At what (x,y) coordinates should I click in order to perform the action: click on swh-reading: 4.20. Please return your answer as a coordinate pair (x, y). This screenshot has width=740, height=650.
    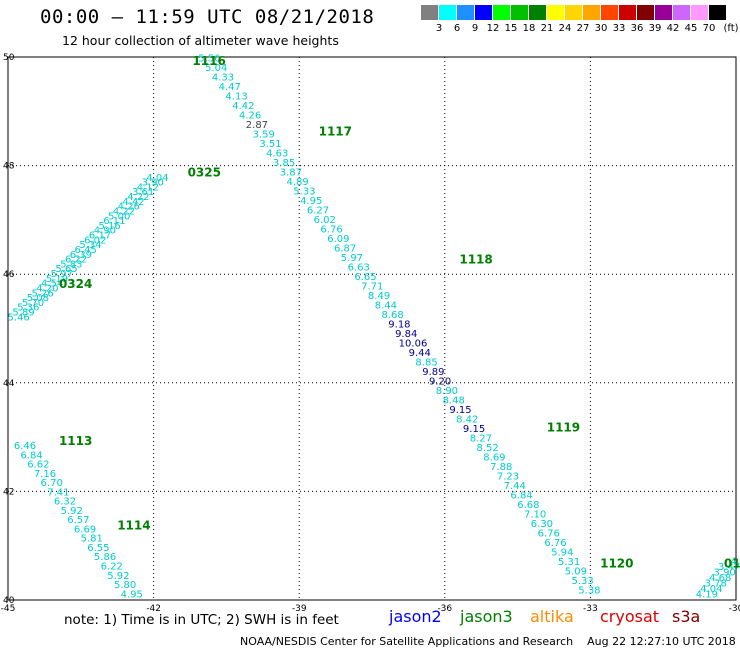
    Looking at the image, I should click on (47, 288).